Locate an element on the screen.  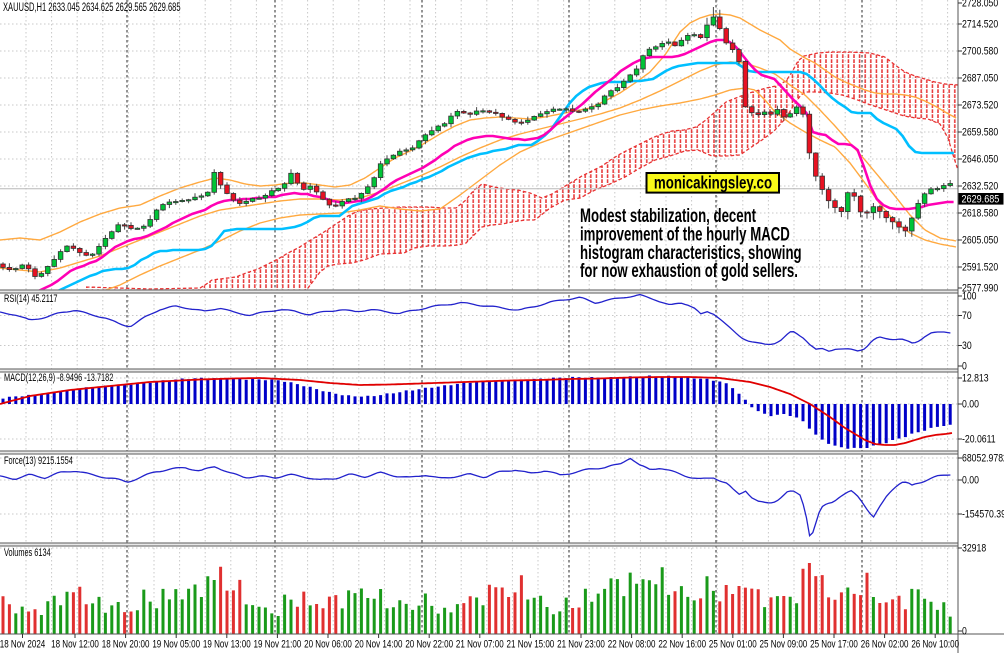
svg-text: 2577.990 is located at coordinates (980, 289).